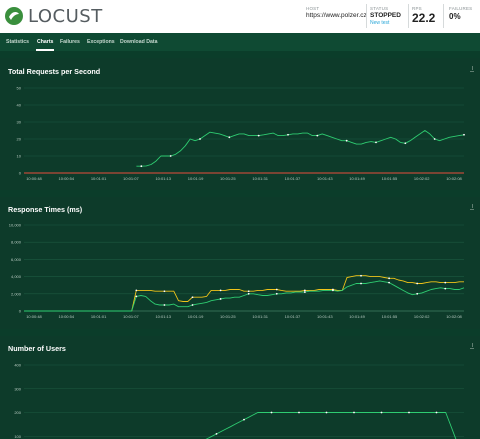 This screenshot has height=439, width=480. Describe the element at coordinates (45, 50) in the screenshot. I see `active-tab-indicator` at that location.